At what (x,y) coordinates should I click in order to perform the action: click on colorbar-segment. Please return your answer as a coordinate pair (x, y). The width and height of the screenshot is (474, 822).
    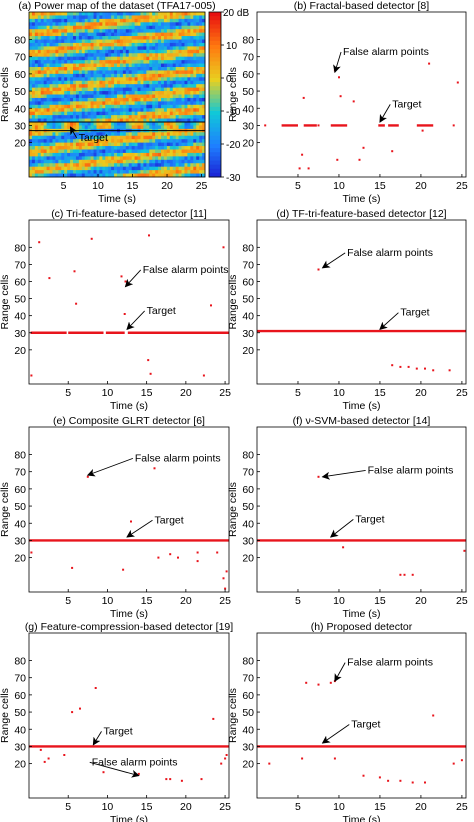
    Looking at the image, I should click on (215, 134).